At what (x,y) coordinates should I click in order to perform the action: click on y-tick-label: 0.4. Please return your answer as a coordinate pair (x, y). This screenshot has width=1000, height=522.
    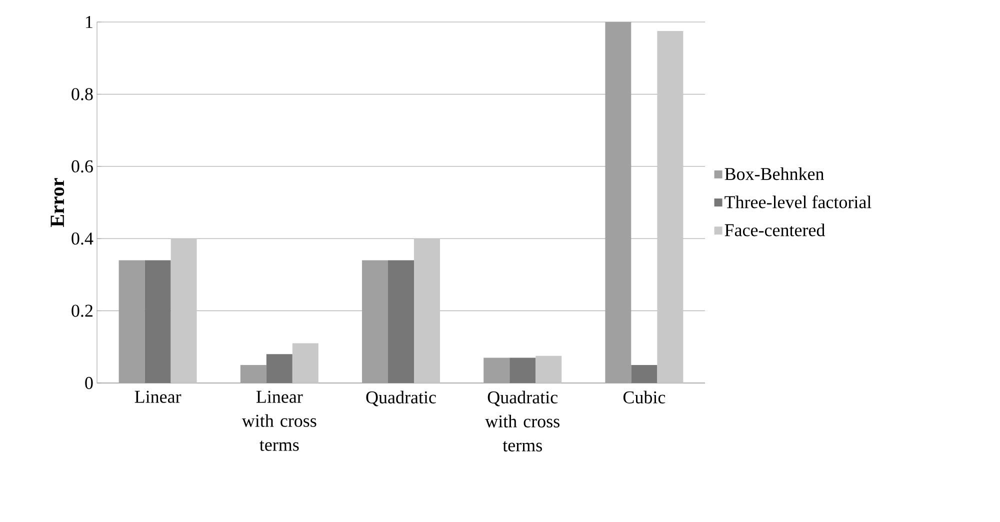
    Looking at the image, I should click on (83, 238).